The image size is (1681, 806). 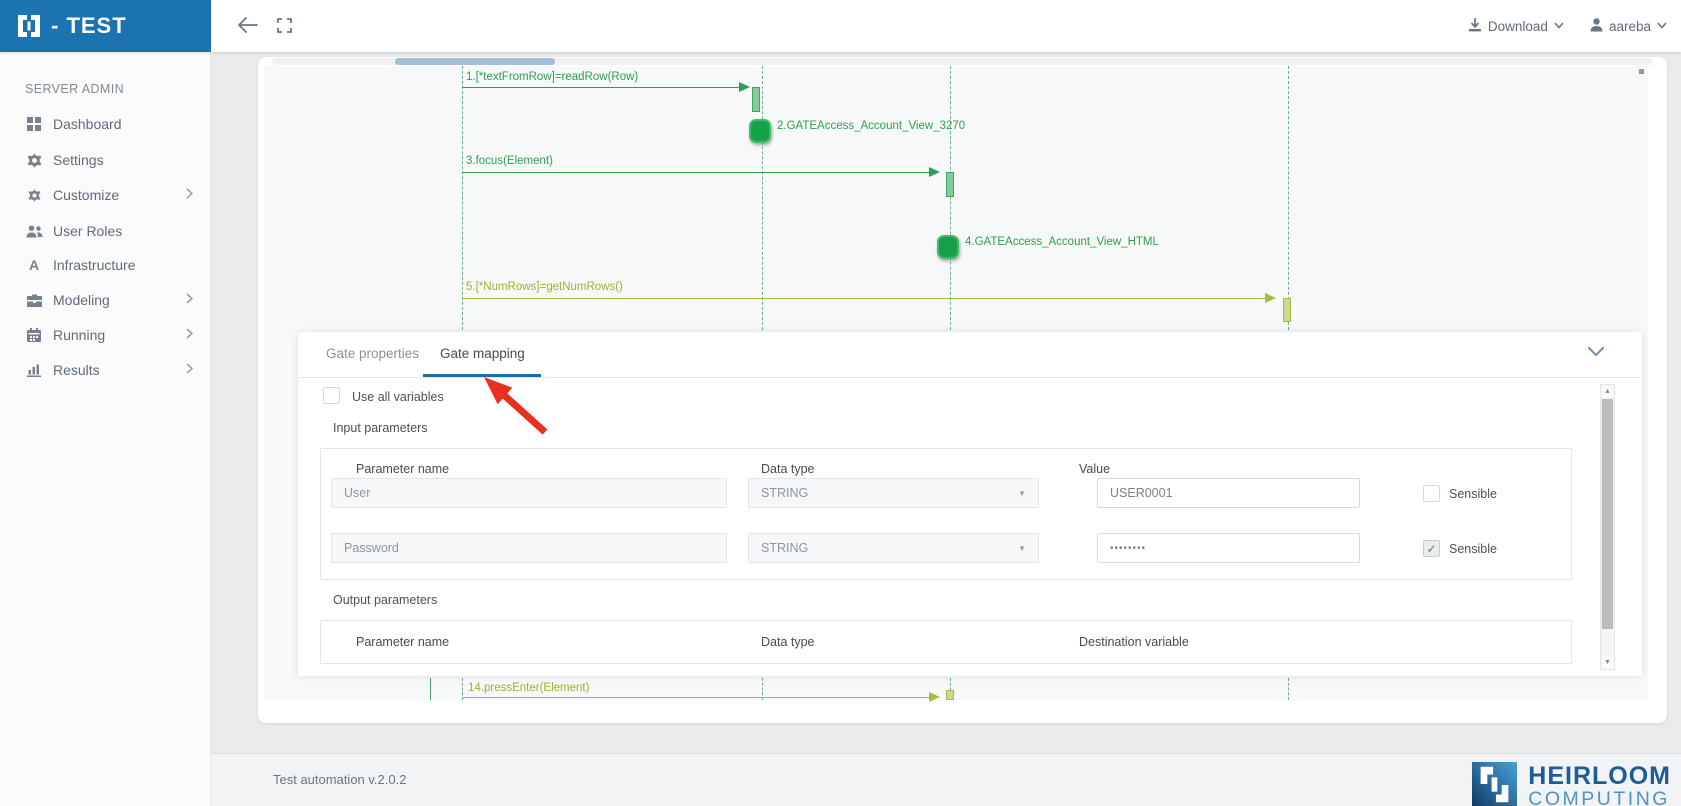 I want to click on tabs-divider, so click(x=970, y=377).